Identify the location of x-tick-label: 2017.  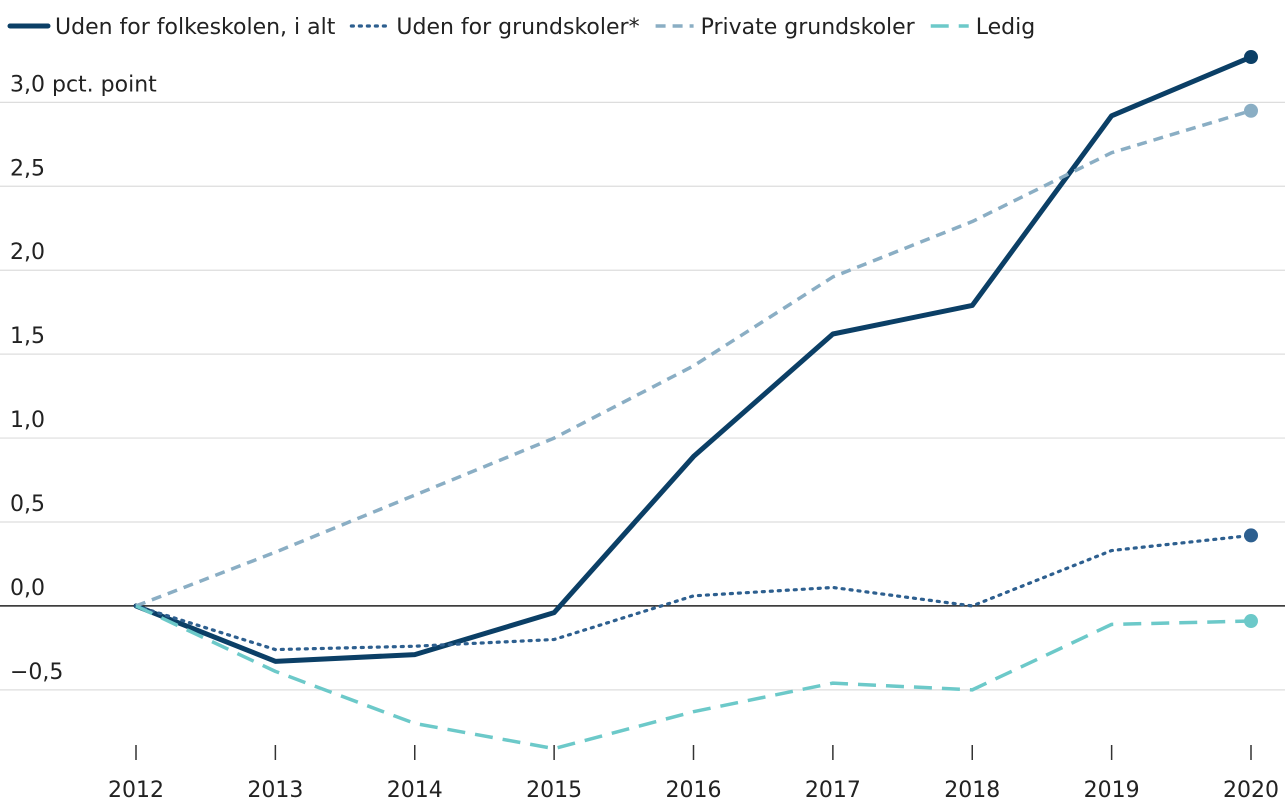
(833, 789).